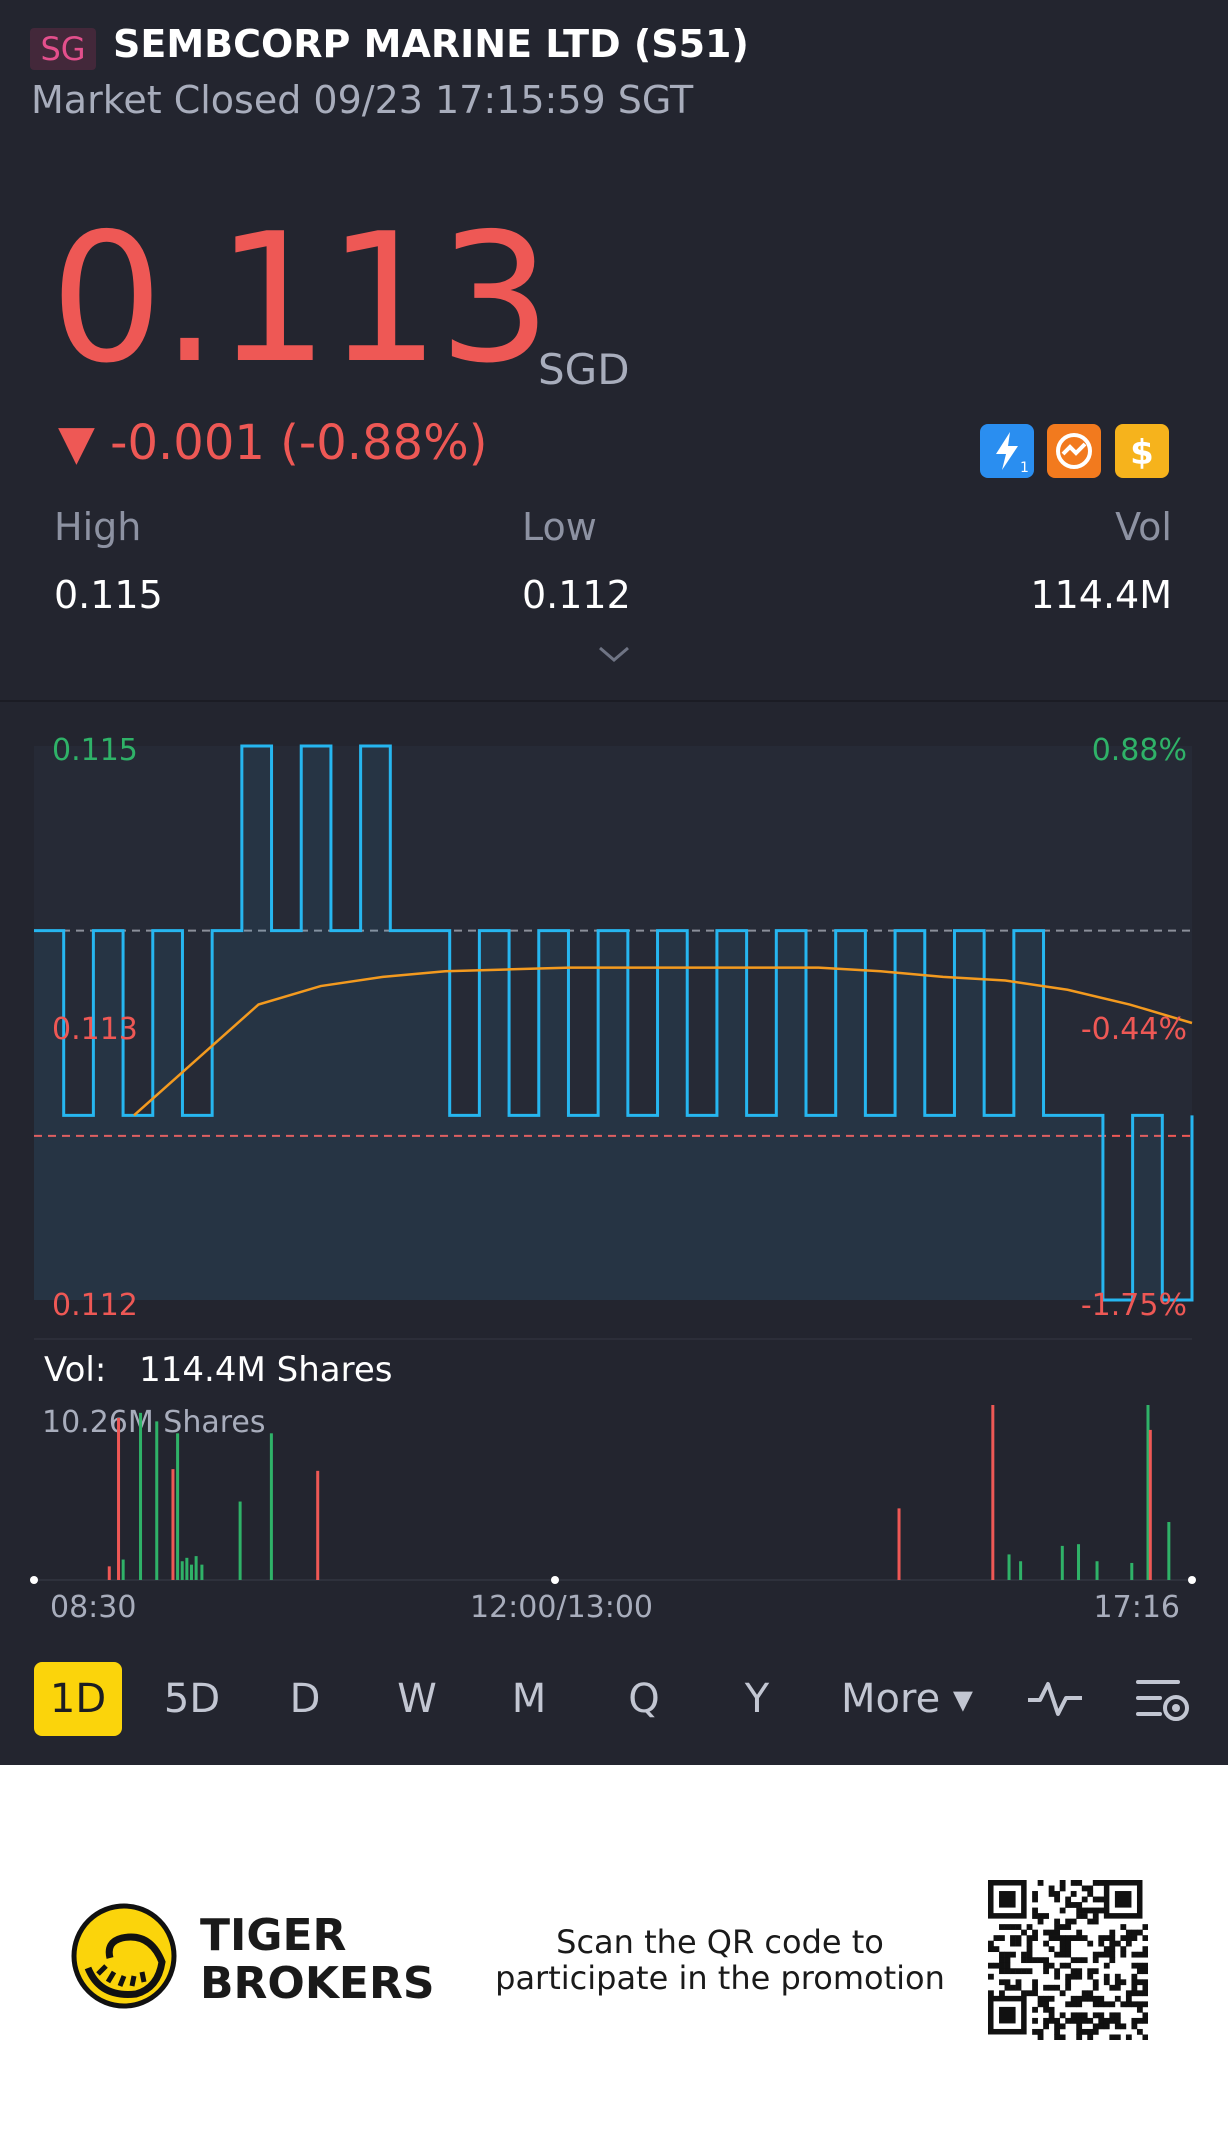  I want to click on period-q-button: Q, so click(644, 1699).